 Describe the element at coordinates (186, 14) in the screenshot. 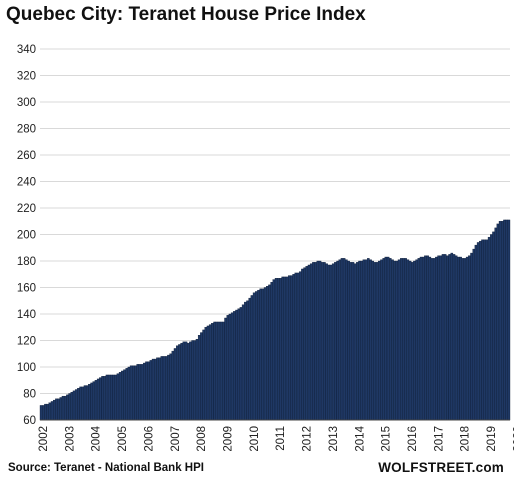

I see `chart-title: Quebec City: Teranet House Price Index` at that location.